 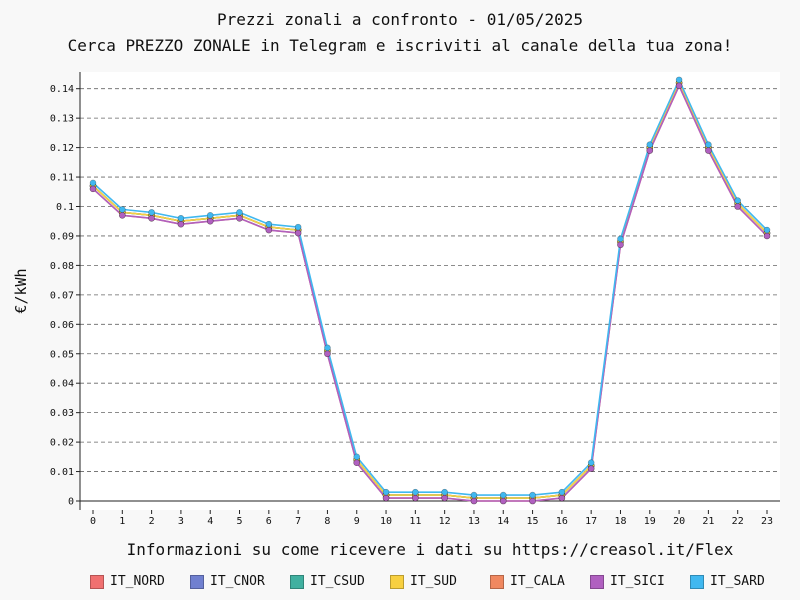 What do you see at coordinates (591, 521) in the screenshot?
I see `x-tick-label: 17` at bounding box center [591, 521].